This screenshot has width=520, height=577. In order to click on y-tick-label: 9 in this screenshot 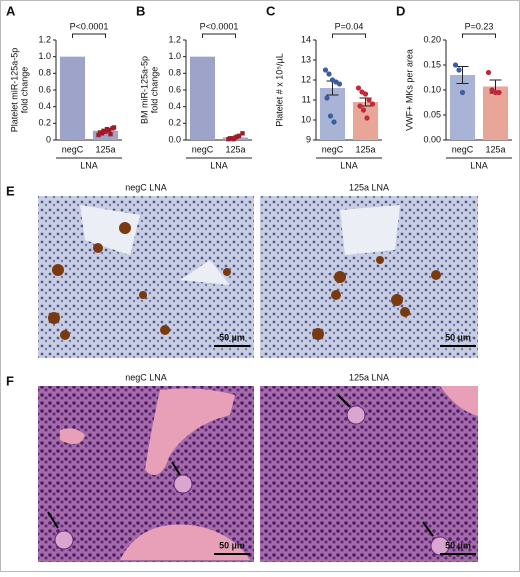, I will do `click(308, 139)`.